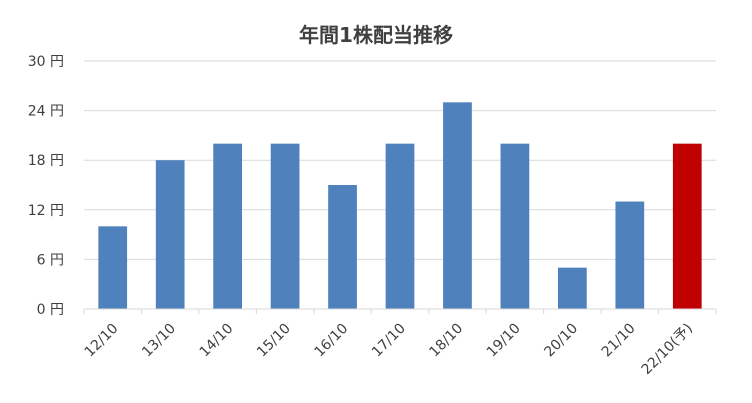 The width and height of the screenshot is (752, 403). I want to click on y-tick-label: 30 円, so click(46, 62).